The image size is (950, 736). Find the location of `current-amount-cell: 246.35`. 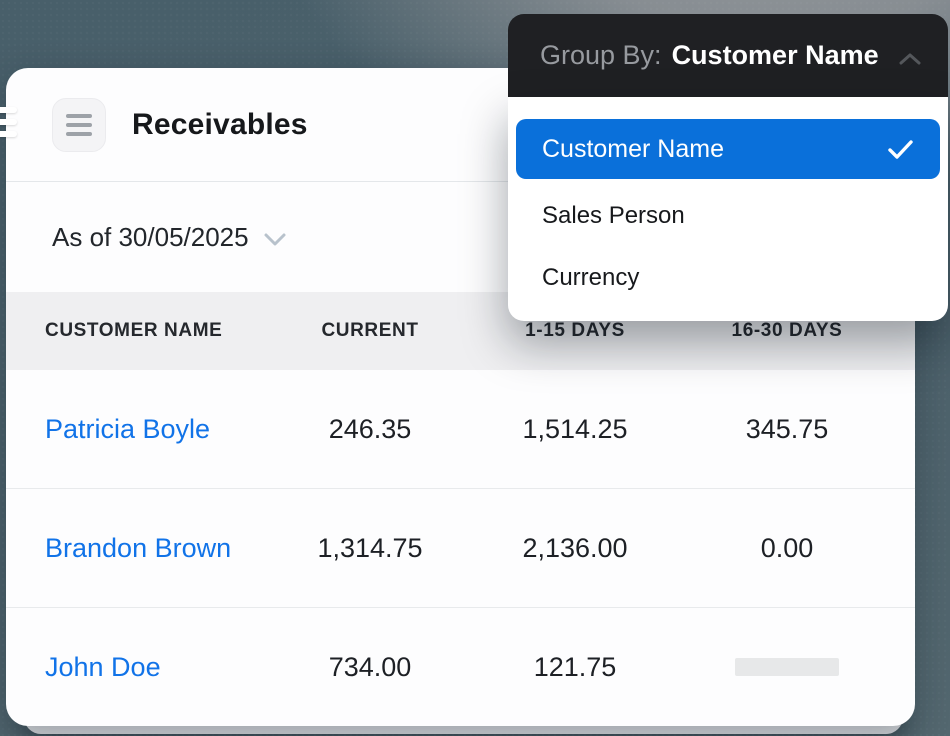

current-amount-cell: 246.35 is located at coordinates (370, 428).